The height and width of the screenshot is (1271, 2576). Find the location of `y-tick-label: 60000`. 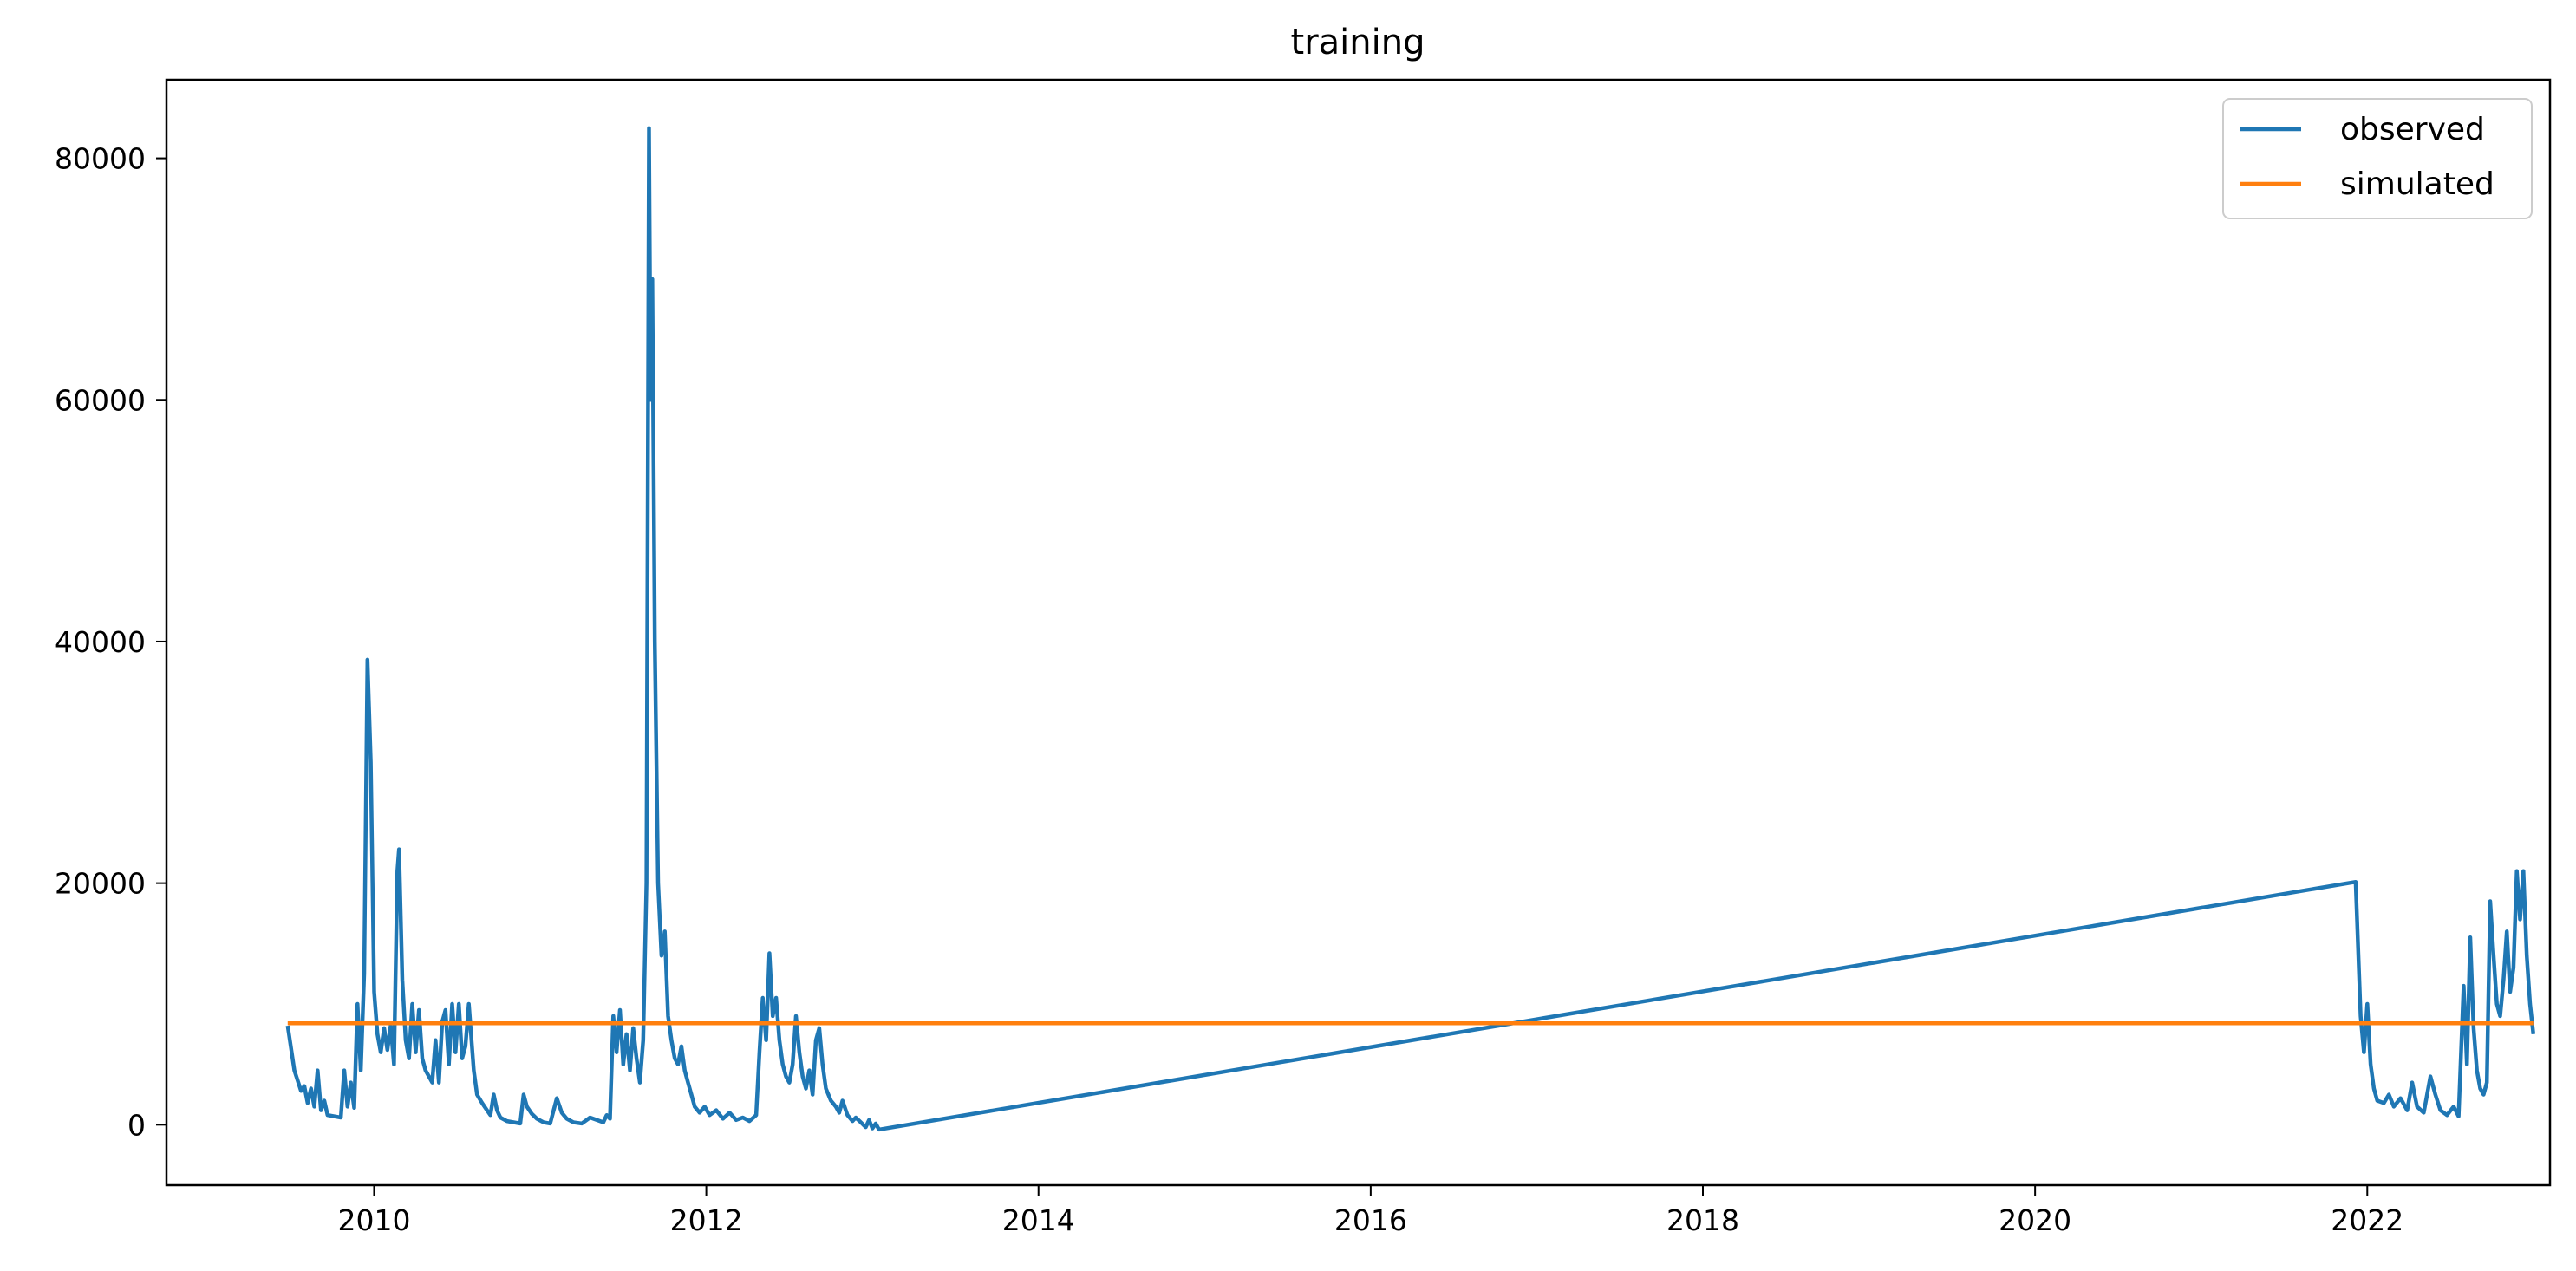

y-tick-label: 60000 is located at coordinates (101, 400).